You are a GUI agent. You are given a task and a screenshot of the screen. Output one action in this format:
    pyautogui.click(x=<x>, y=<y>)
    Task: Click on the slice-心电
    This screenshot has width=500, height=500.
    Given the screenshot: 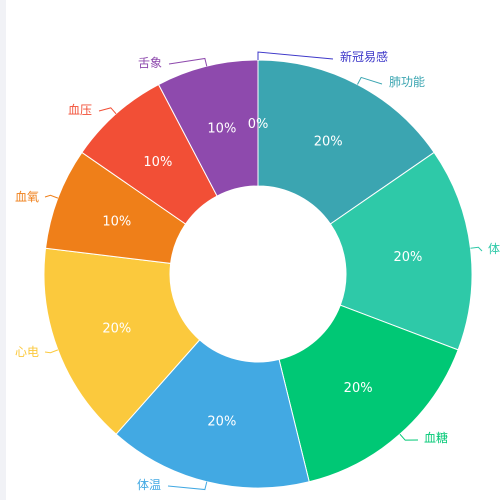 What is the action you would take?
    pyautogui.click(x=122, y=341)
    